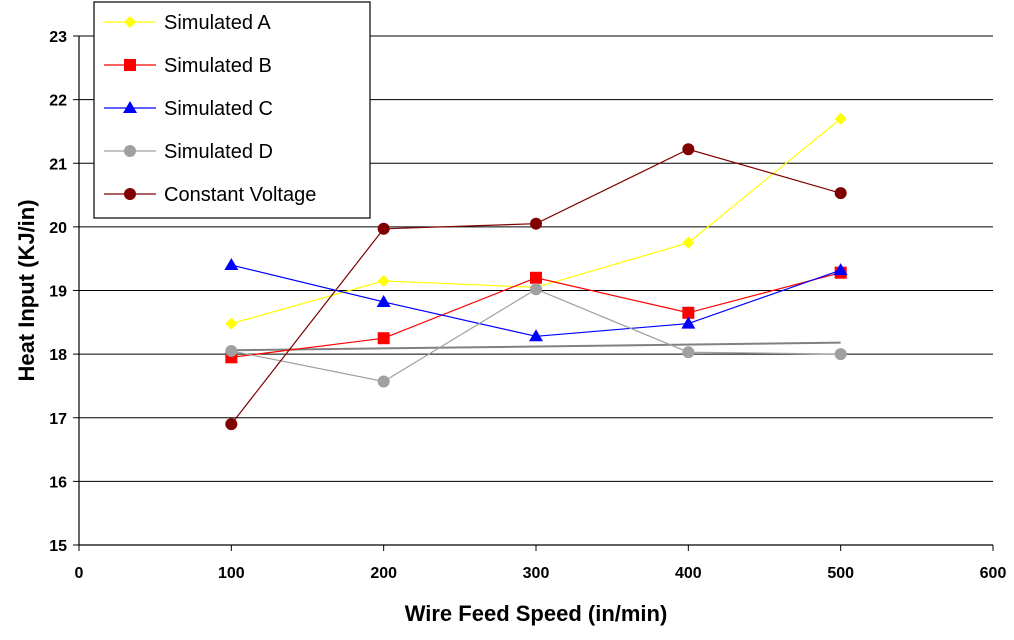 Image resolution: width=1014 pixels, height=640 pixels. What do you see at coordinates (383, 573) in the screenshot?
I see `x-tick-label: 200` at bounding box center [383, 573].